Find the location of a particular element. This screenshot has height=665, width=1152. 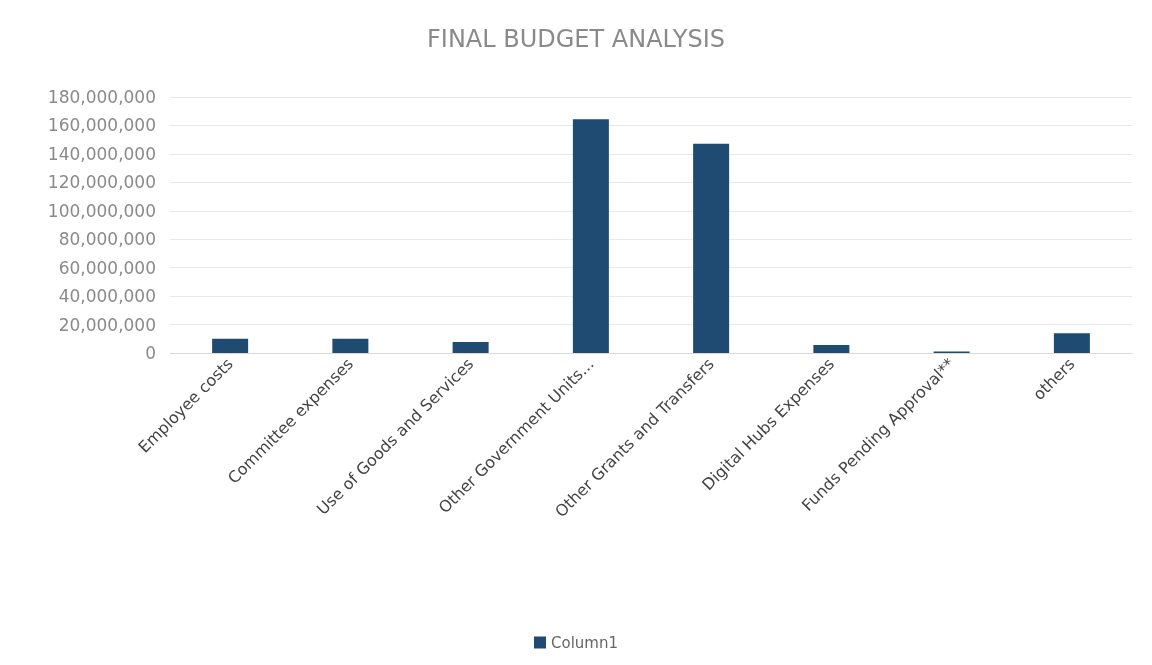

chart-title: FINAL BUDGET ANALYSIS is located at coordinates (576, 39).